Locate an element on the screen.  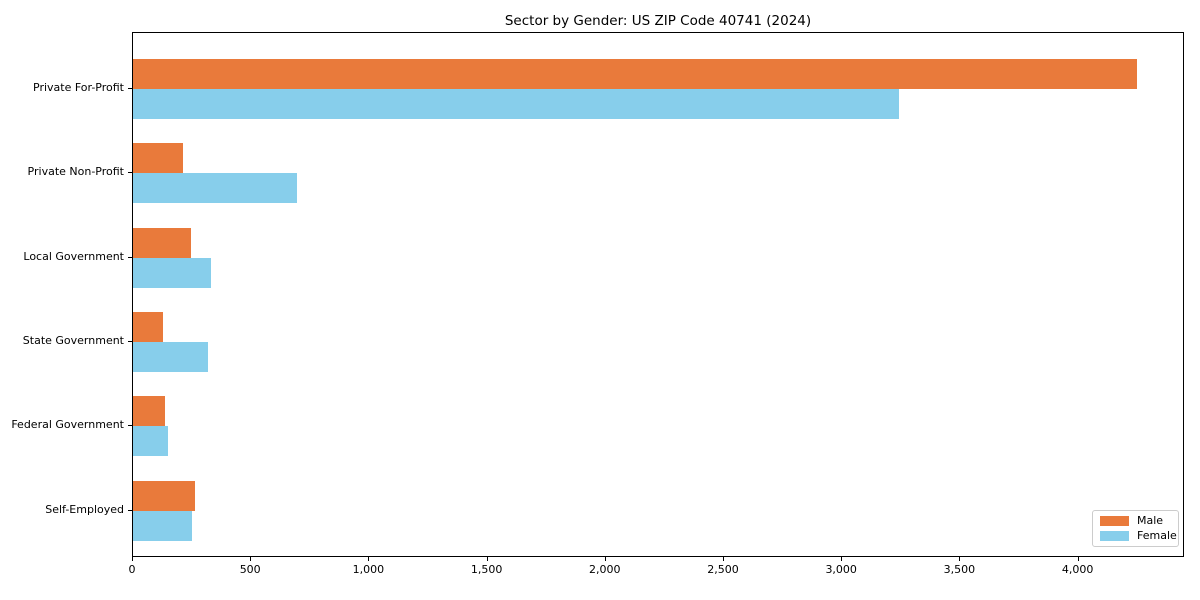
female-series-swatch is located at coordinates (1114, 536).